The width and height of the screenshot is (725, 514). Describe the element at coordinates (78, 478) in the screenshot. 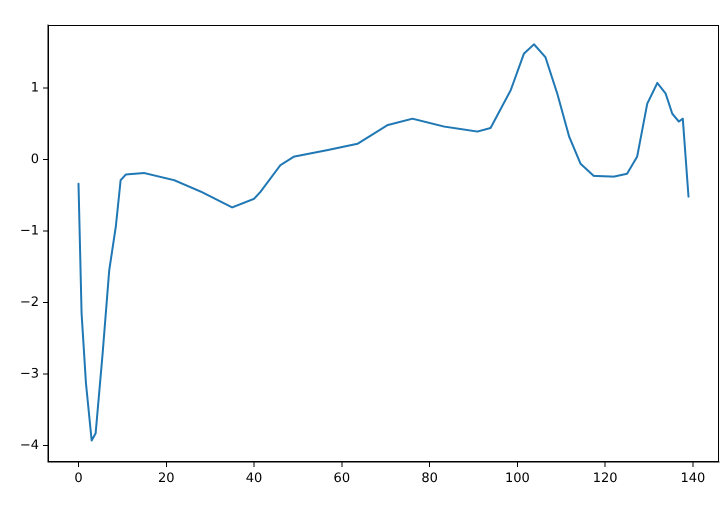

I see `x-tick-label: 0` at that location.